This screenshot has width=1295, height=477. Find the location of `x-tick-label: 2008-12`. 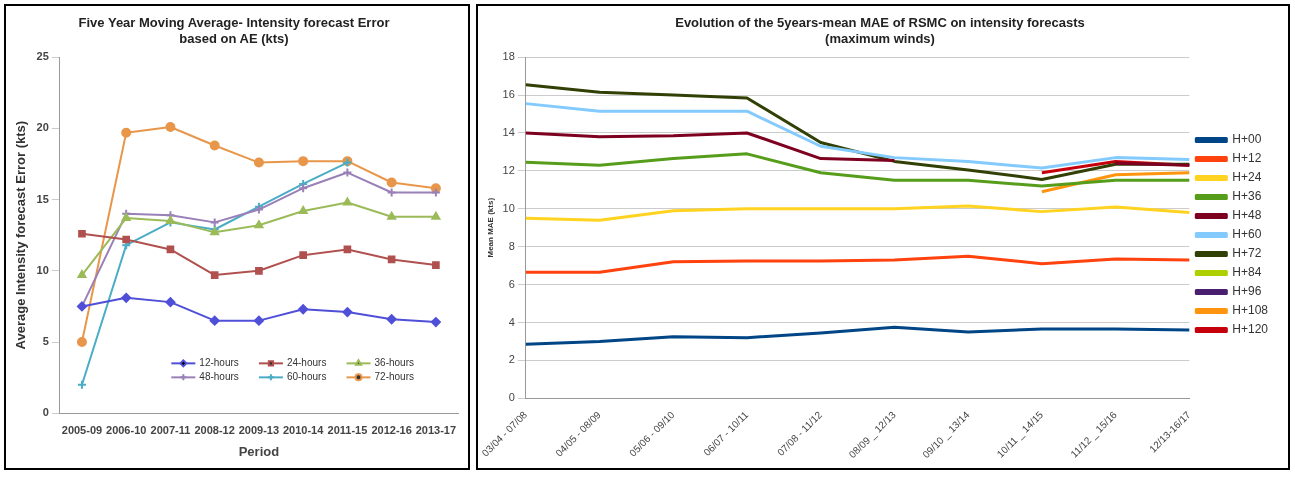

x-tick-label: 2008-12 is located at coordinates (214, 429).